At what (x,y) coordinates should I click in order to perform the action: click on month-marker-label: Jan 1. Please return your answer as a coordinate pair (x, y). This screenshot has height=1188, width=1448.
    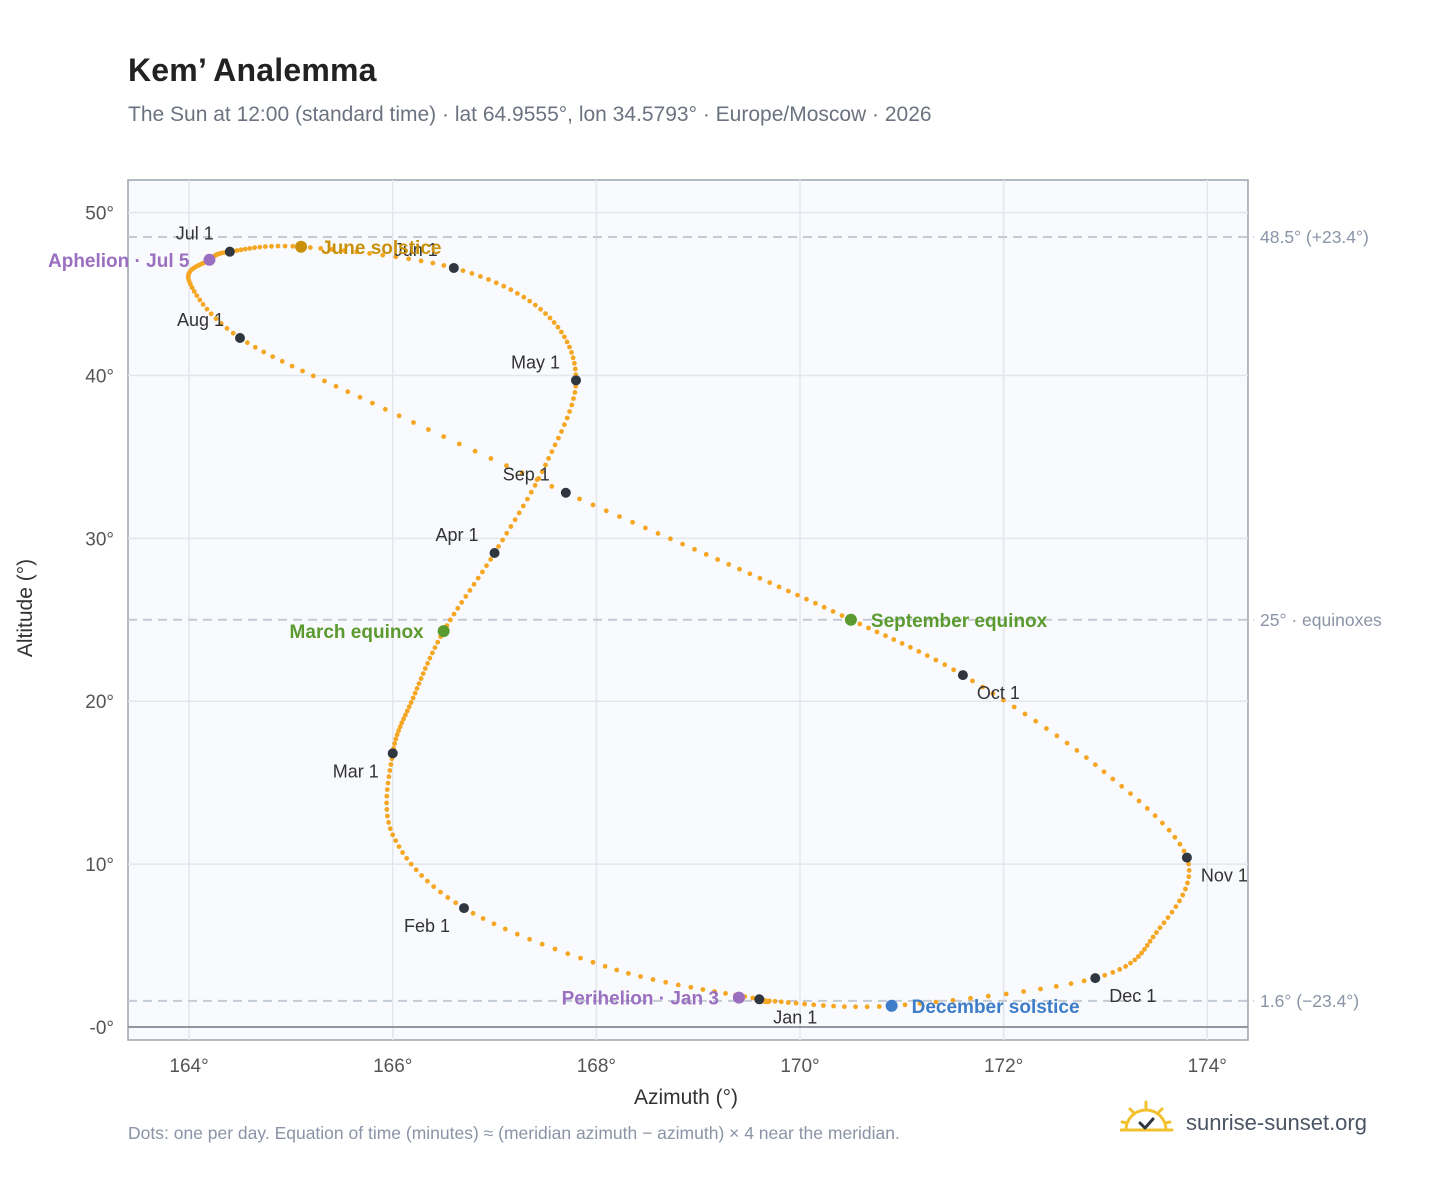
    Looking at the image, I should click on (795, 1017).